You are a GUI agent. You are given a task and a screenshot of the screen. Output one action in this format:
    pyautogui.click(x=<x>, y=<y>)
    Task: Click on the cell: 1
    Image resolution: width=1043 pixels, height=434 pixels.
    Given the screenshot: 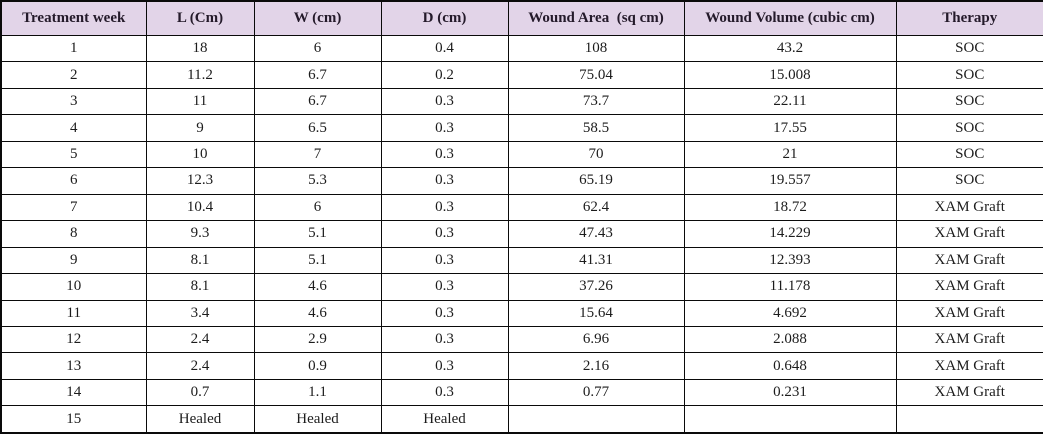 What is the action you would take?
    pyautogui.click(x=73, y=48)
    